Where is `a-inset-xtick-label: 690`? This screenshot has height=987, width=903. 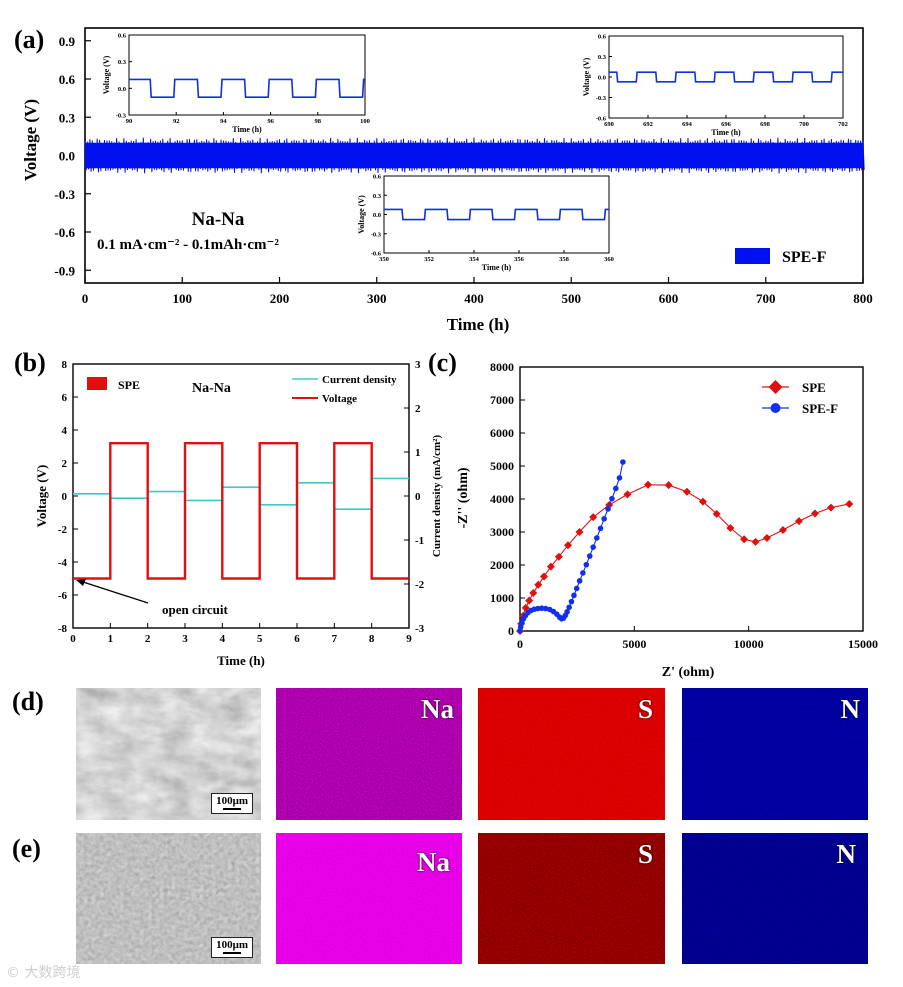
a-inset-xtick-label: 690 is located at coordinates (609, 124).